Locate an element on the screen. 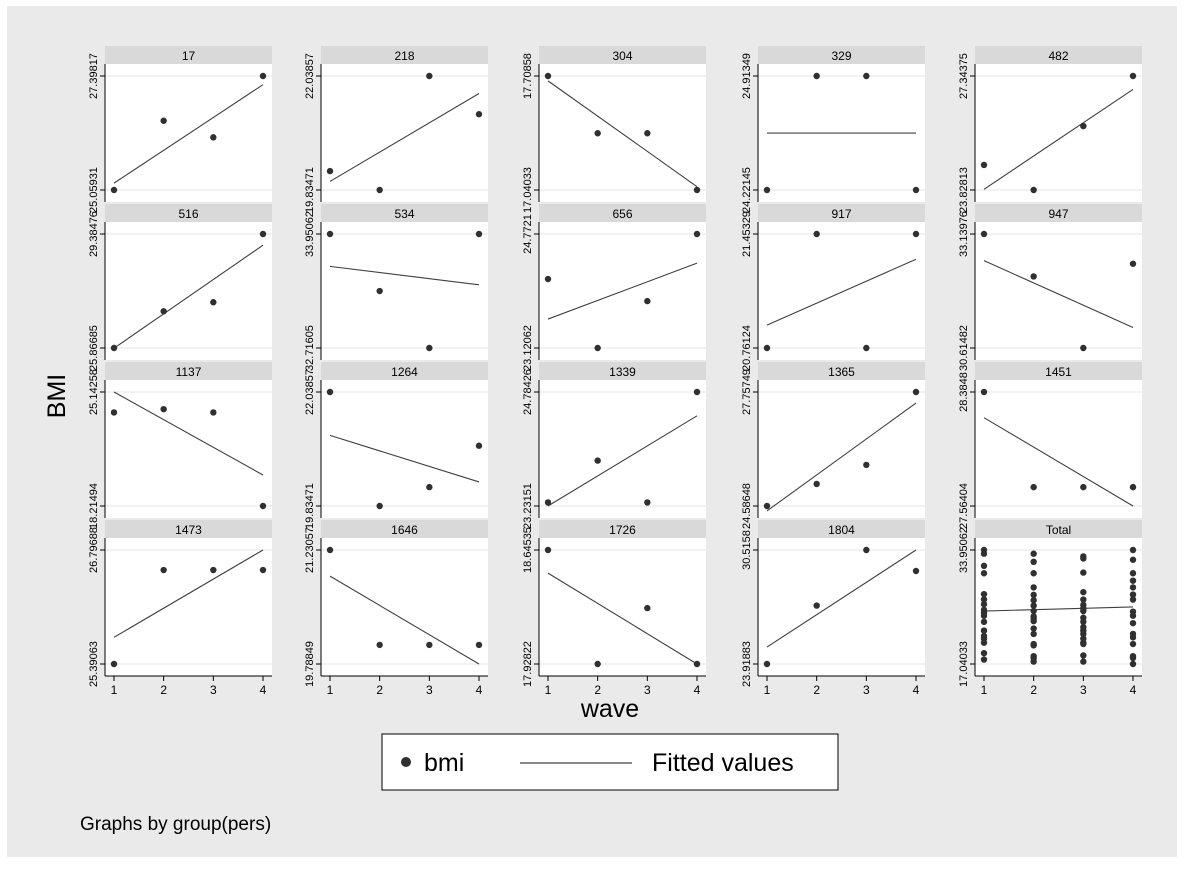  y-tick-label: 24.7721 is located at coordinates (528, 234).